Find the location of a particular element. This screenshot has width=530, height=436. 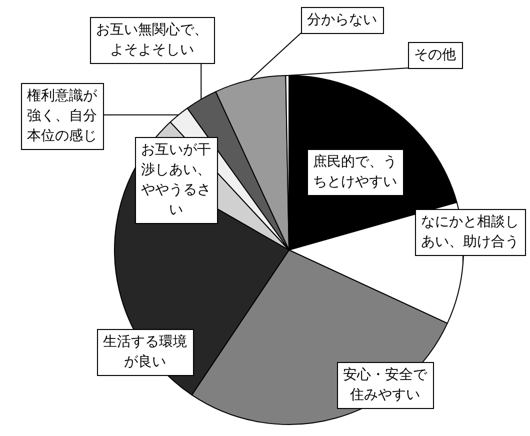

slice-label: お互い無関心で、よそよそしい is located at coordinates (152, 38).